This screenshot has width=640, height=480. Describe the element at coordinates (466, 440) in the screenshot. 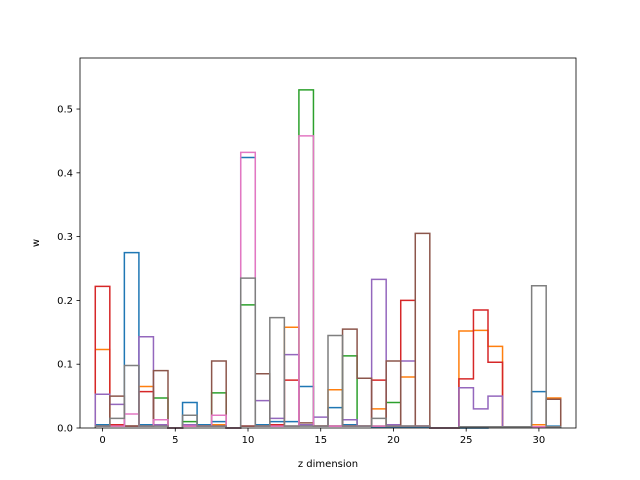

I see `x-tick-label: 25` at that location.